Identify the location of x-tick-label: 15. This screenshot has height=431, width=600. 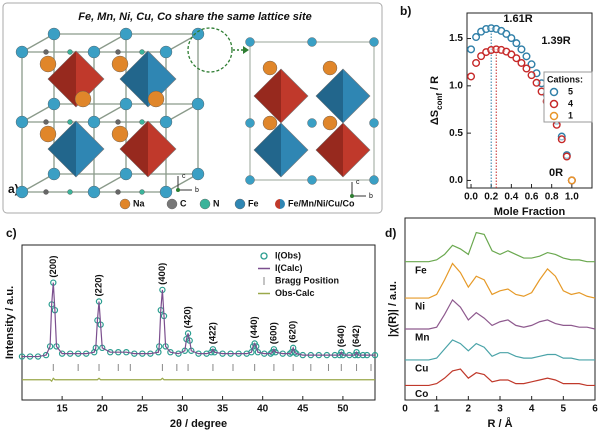
(63, 409).